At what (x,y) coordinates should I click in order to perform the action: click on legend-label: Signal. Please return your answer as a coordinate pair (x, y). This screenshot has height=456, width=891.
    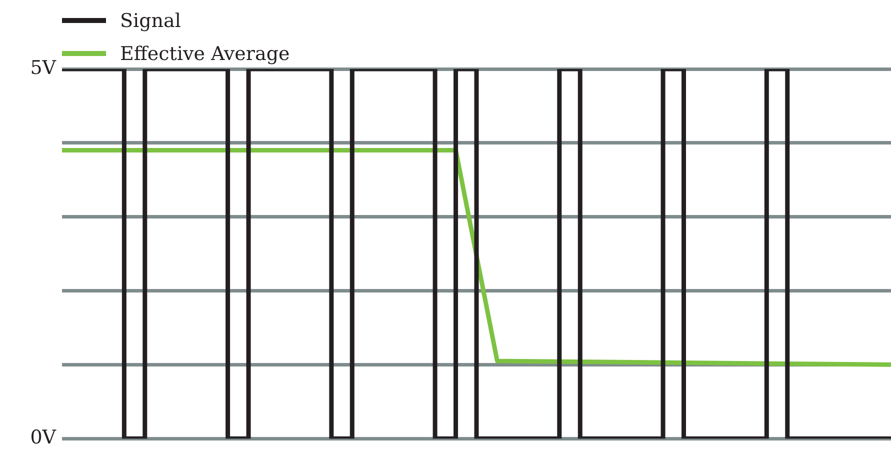
    Looking at the image, I should click on (150, 21).